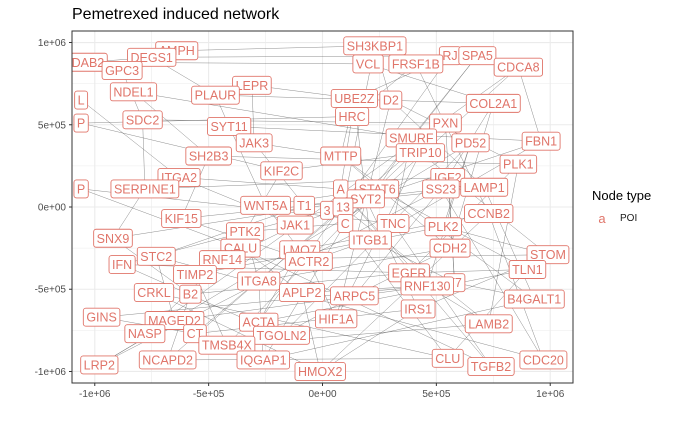 The height and width of the screenshot is (431, 675). What do you see at coordinates (470, 143) in the screenshot?
I see `node-label-text: PD52` at bounding box center [470, 143].